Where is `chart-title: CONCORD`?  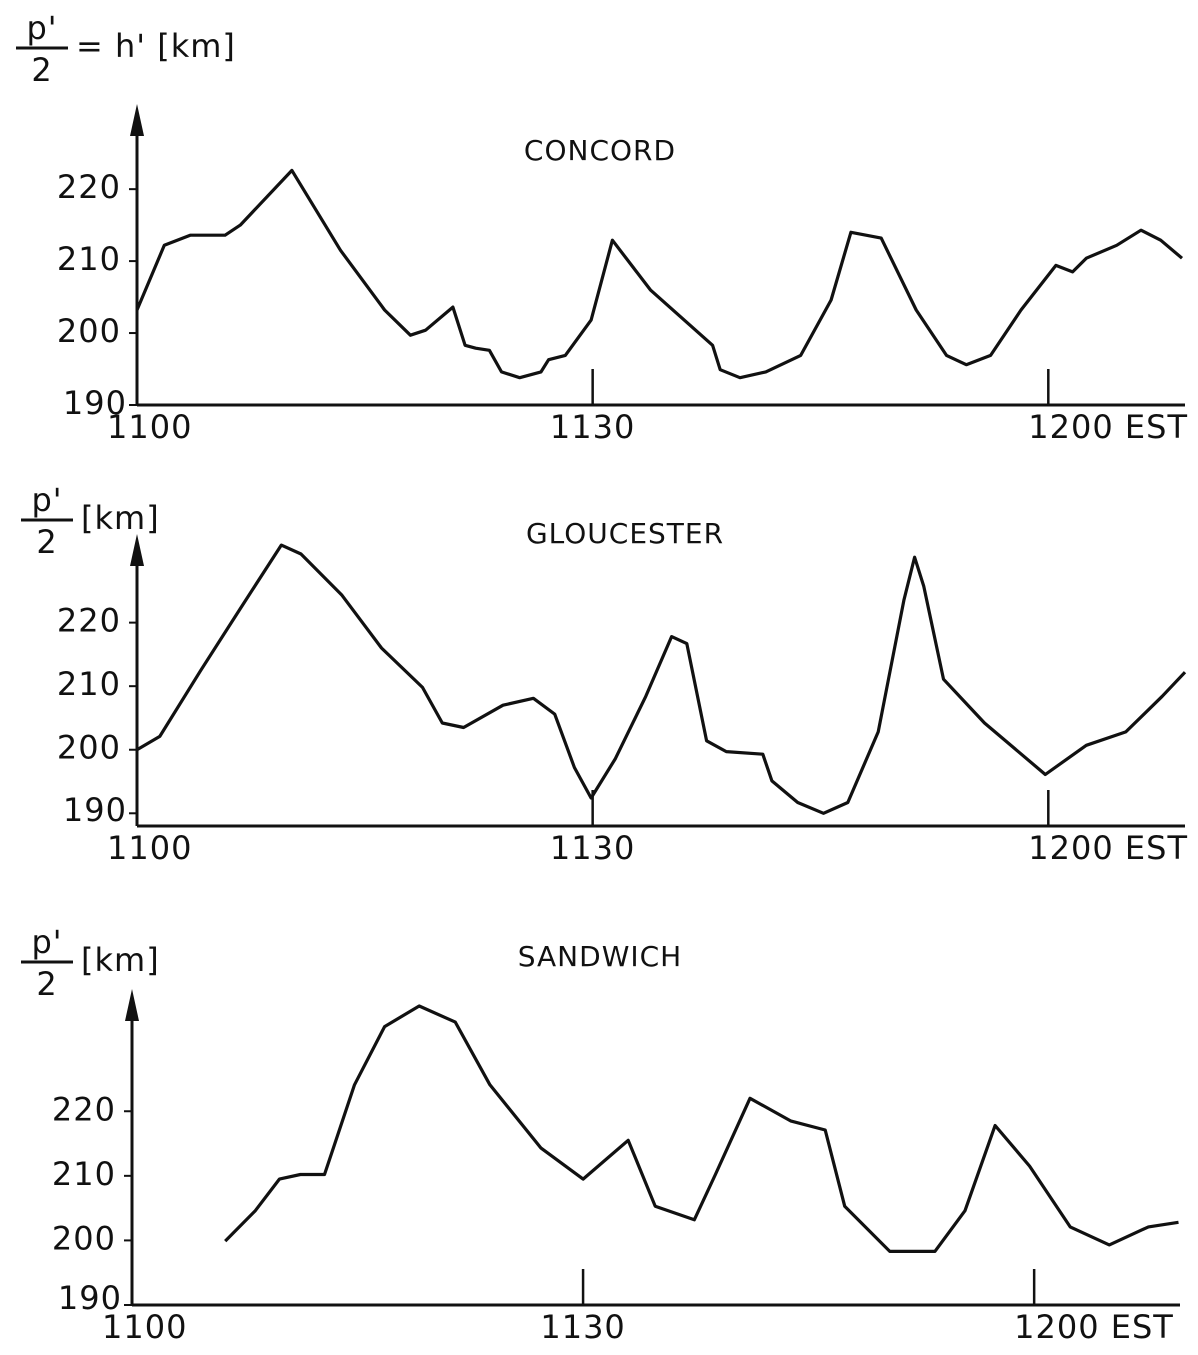
chart-title: CONCORD is located at coordinates (600, 150).